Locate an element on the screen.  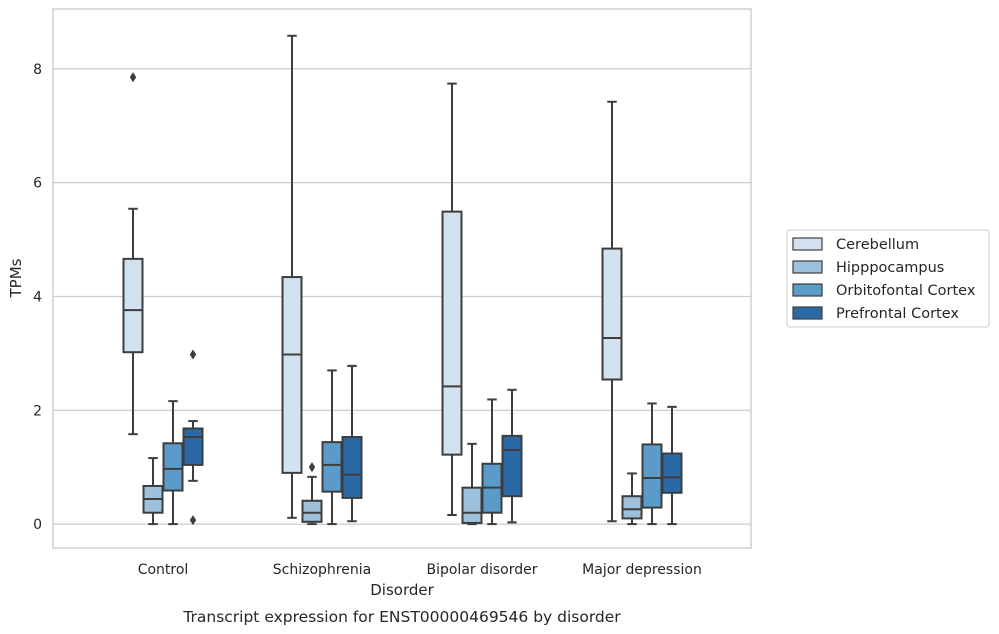
box-prefrontal-cortex-schizophrenia is located at coordinates (352, 443).